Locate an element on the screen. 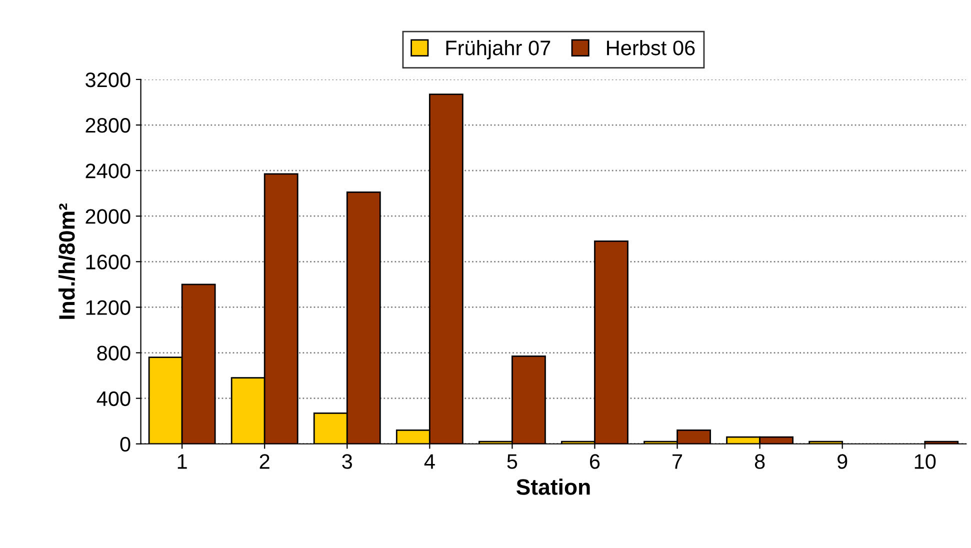 The height and width of the screenshot is (548, 971). x-tick-label: 3 is located at coordinates (347, 461).